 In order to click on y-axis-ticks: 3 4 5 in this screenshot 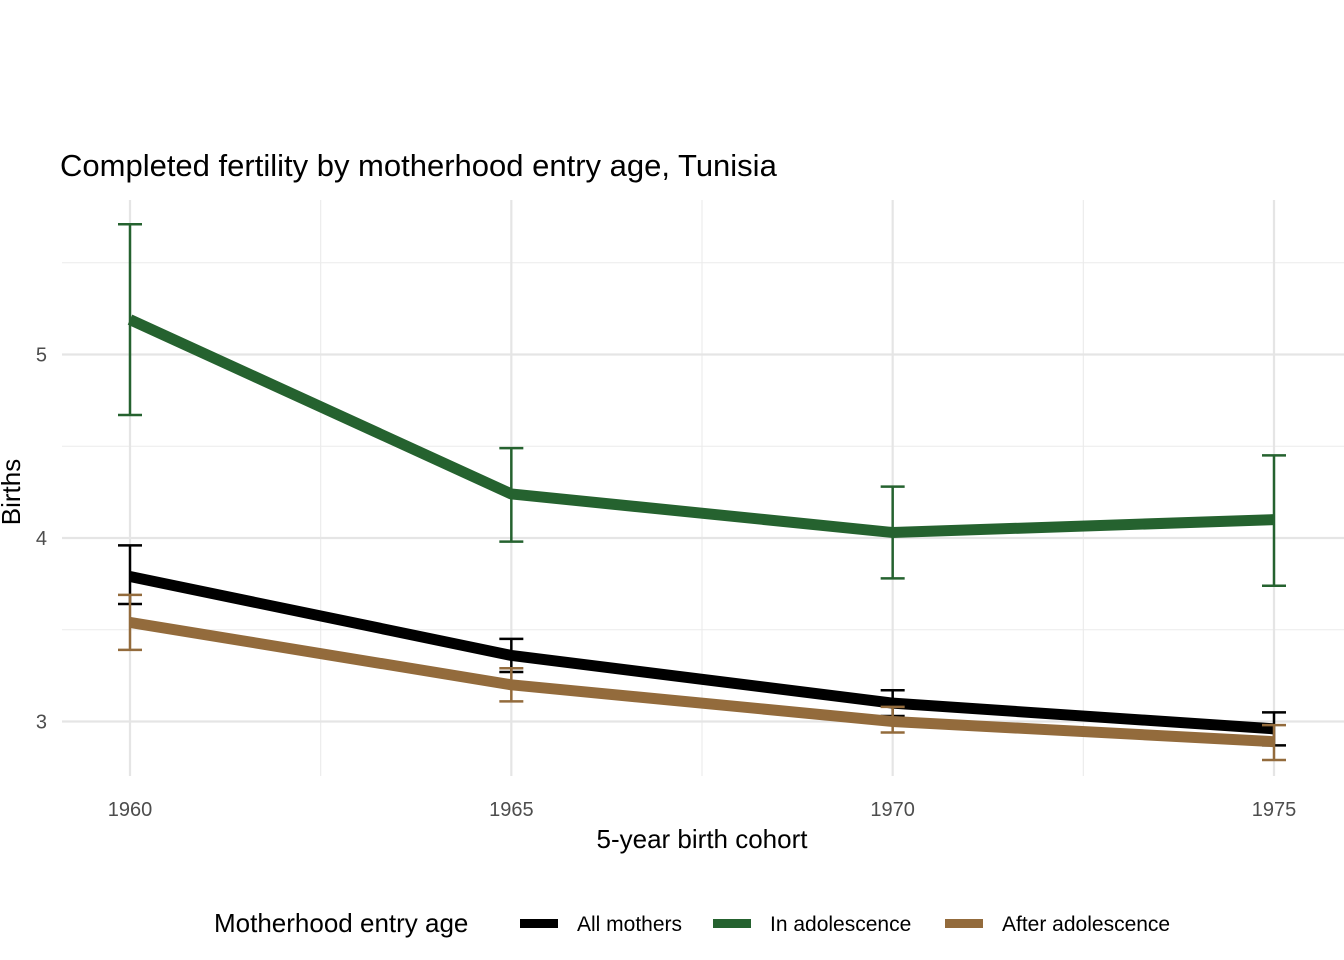, I will do `click(41, 539)`.